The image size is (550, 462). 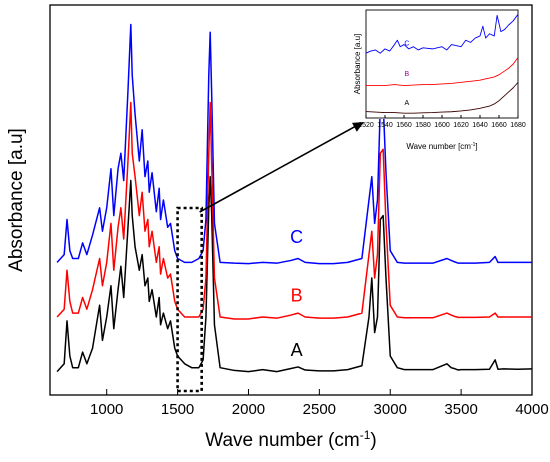 What do you see at coordinates (518, 125) in the screenshot?
I see `inset-x-tick-label: 1680` at bounding box center [518, 125].